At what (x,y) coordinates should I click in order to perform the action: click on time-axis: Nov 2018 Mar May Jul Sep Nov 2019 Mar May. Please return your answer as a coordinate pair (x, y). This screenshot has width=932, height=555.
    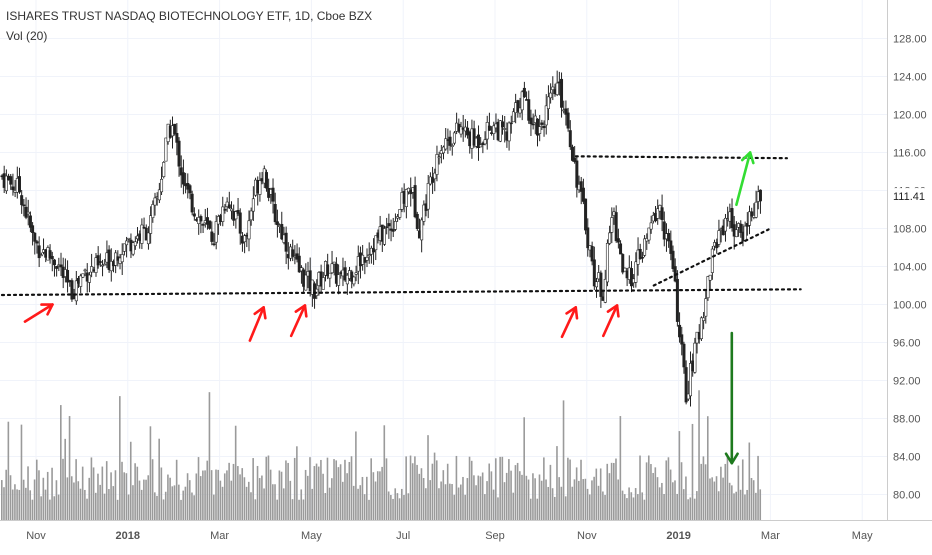
    Looking at the image, I should click on (449, 536).